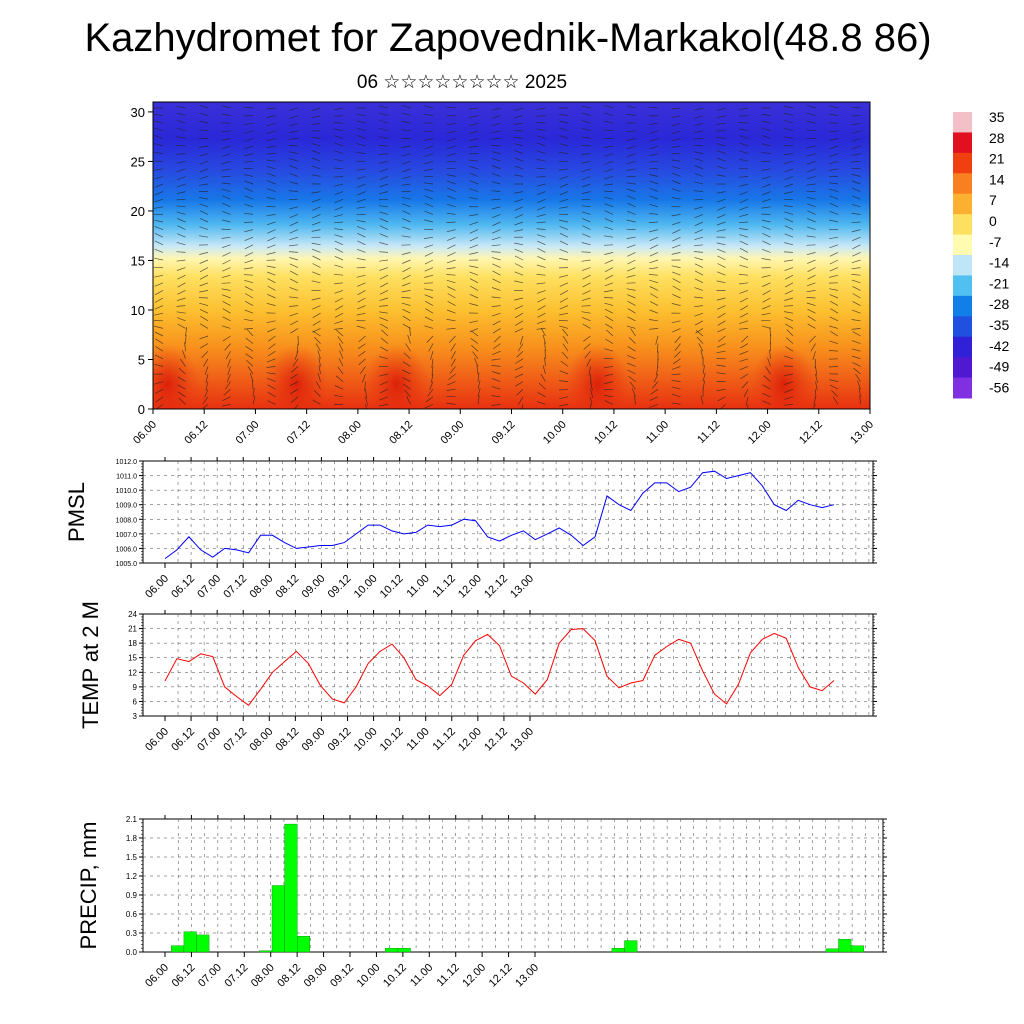 The width and height of the screenshot is (1024, 1024). What do you see at coordinates (708, 432) in the screenshot?
I see `x-tick-label: 11.12` at bounding box center [708, 432].